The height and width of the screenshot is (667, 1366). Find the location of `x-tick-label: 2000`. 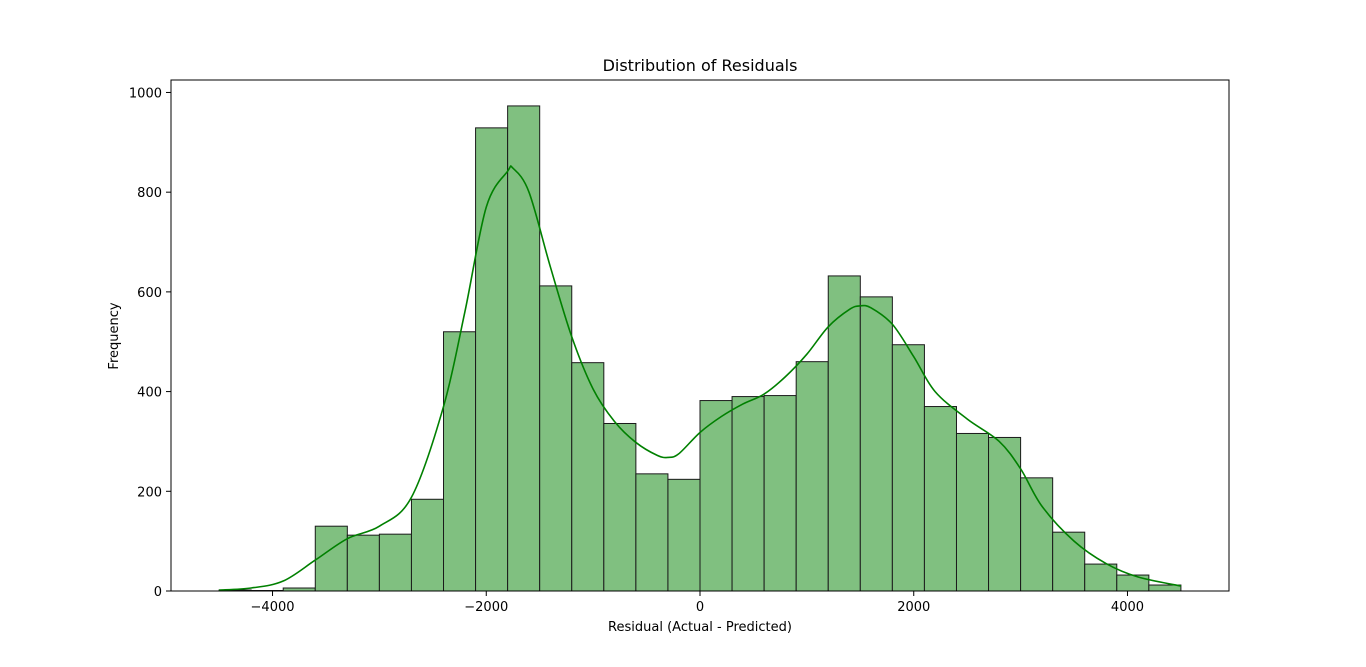

x-tick-label: 2000 is located at coordinates (913, 607).